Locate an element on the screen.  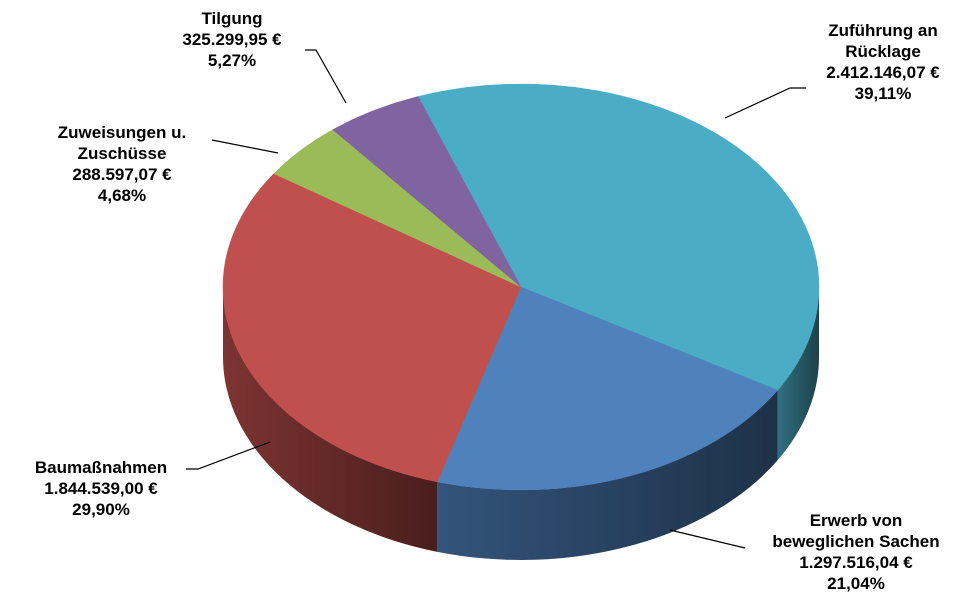
slice-name-line: Erwerb von is located at coordinates (856, 520).